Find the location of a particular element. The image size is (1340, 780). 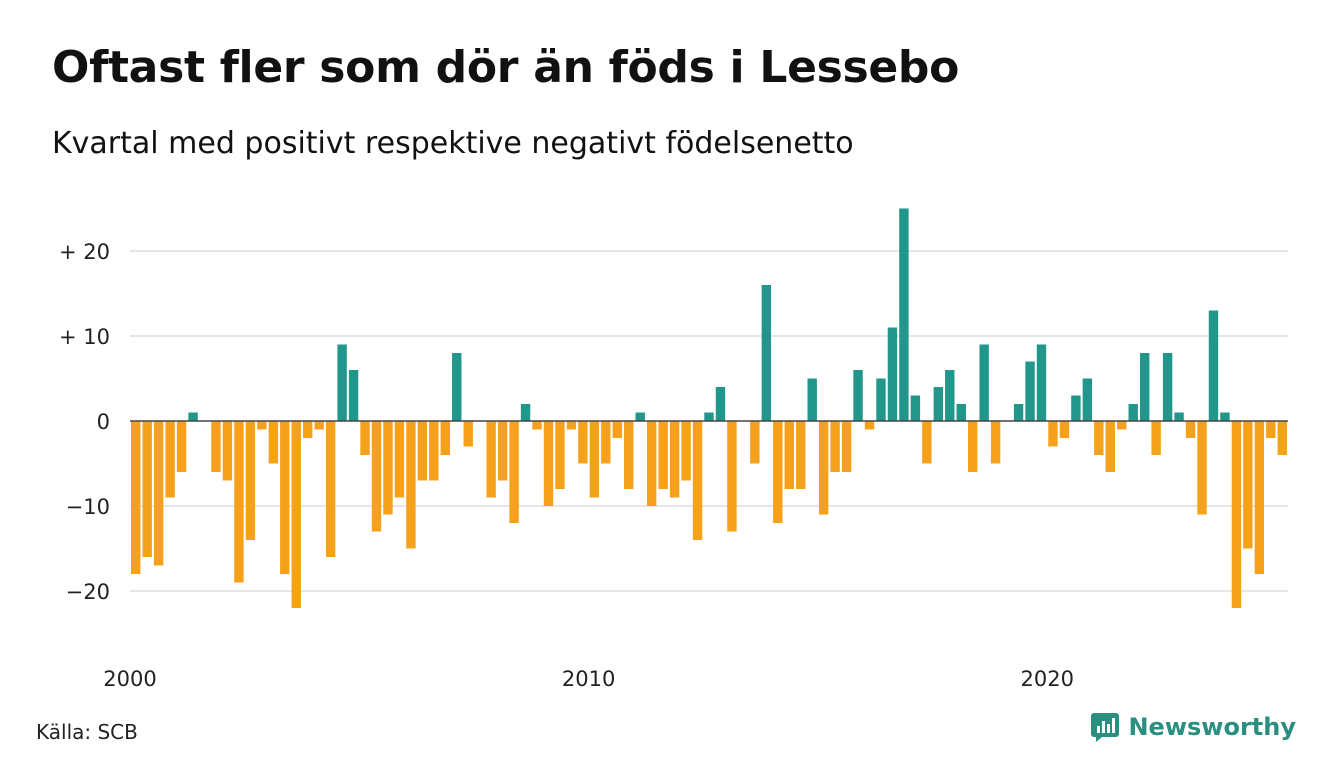

y-tick-label: −20 is located at coordinates (88, 592).